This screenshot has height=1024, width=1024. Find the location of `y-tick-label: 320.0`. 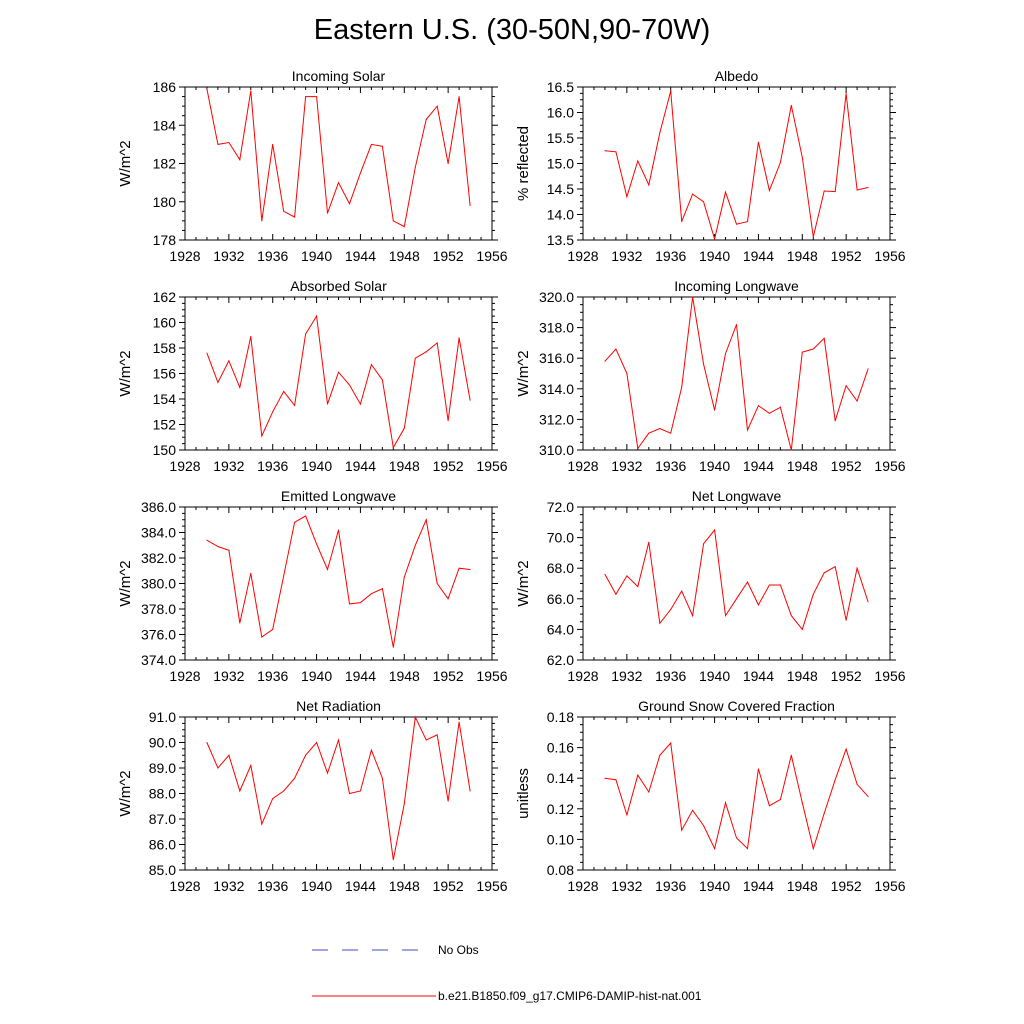

y-tick-label: 320.0 is located at coordinates (556, 297).